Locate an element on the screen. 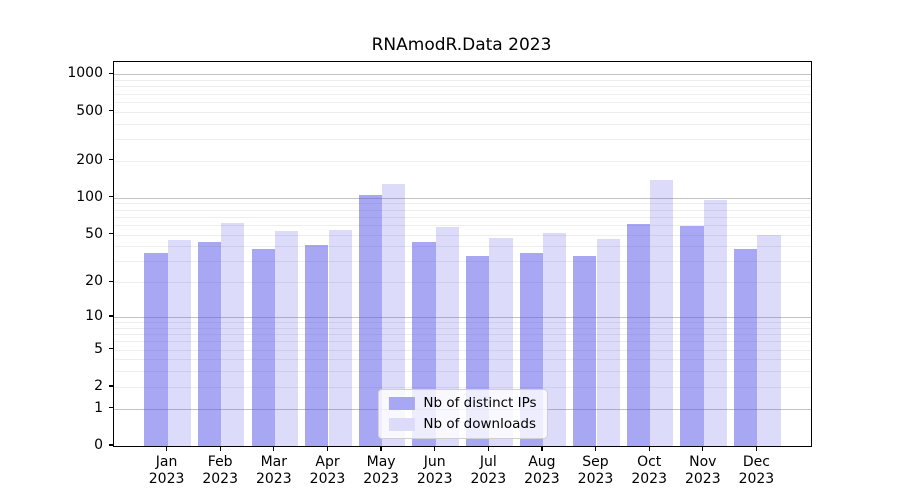 Image resolution: width=900 pixels, height=500 pixels. x-tick-jun is located at coordinates (435, 448).